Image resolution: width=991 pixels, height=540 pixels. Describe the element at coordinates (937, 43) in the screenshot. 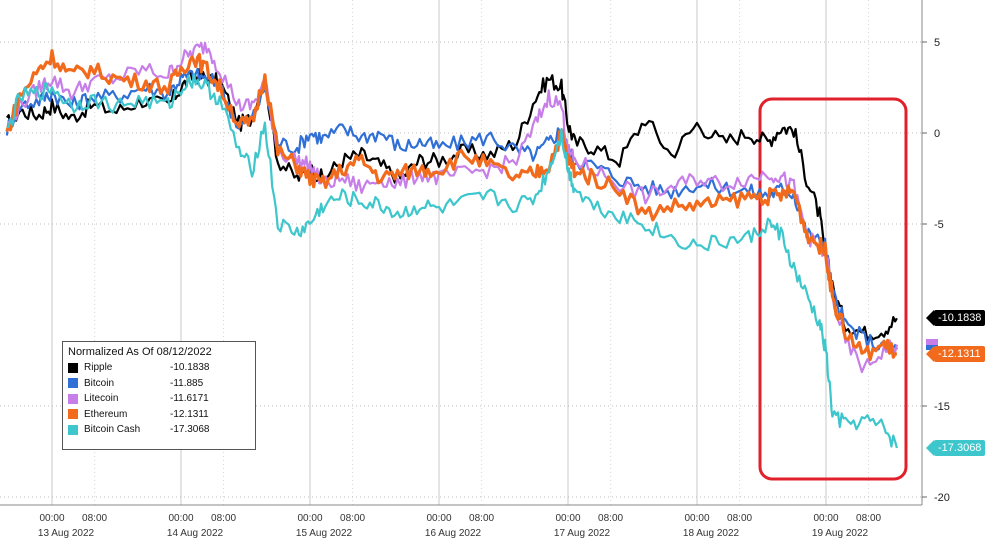

I see `y-tick-label: 5` at that location.